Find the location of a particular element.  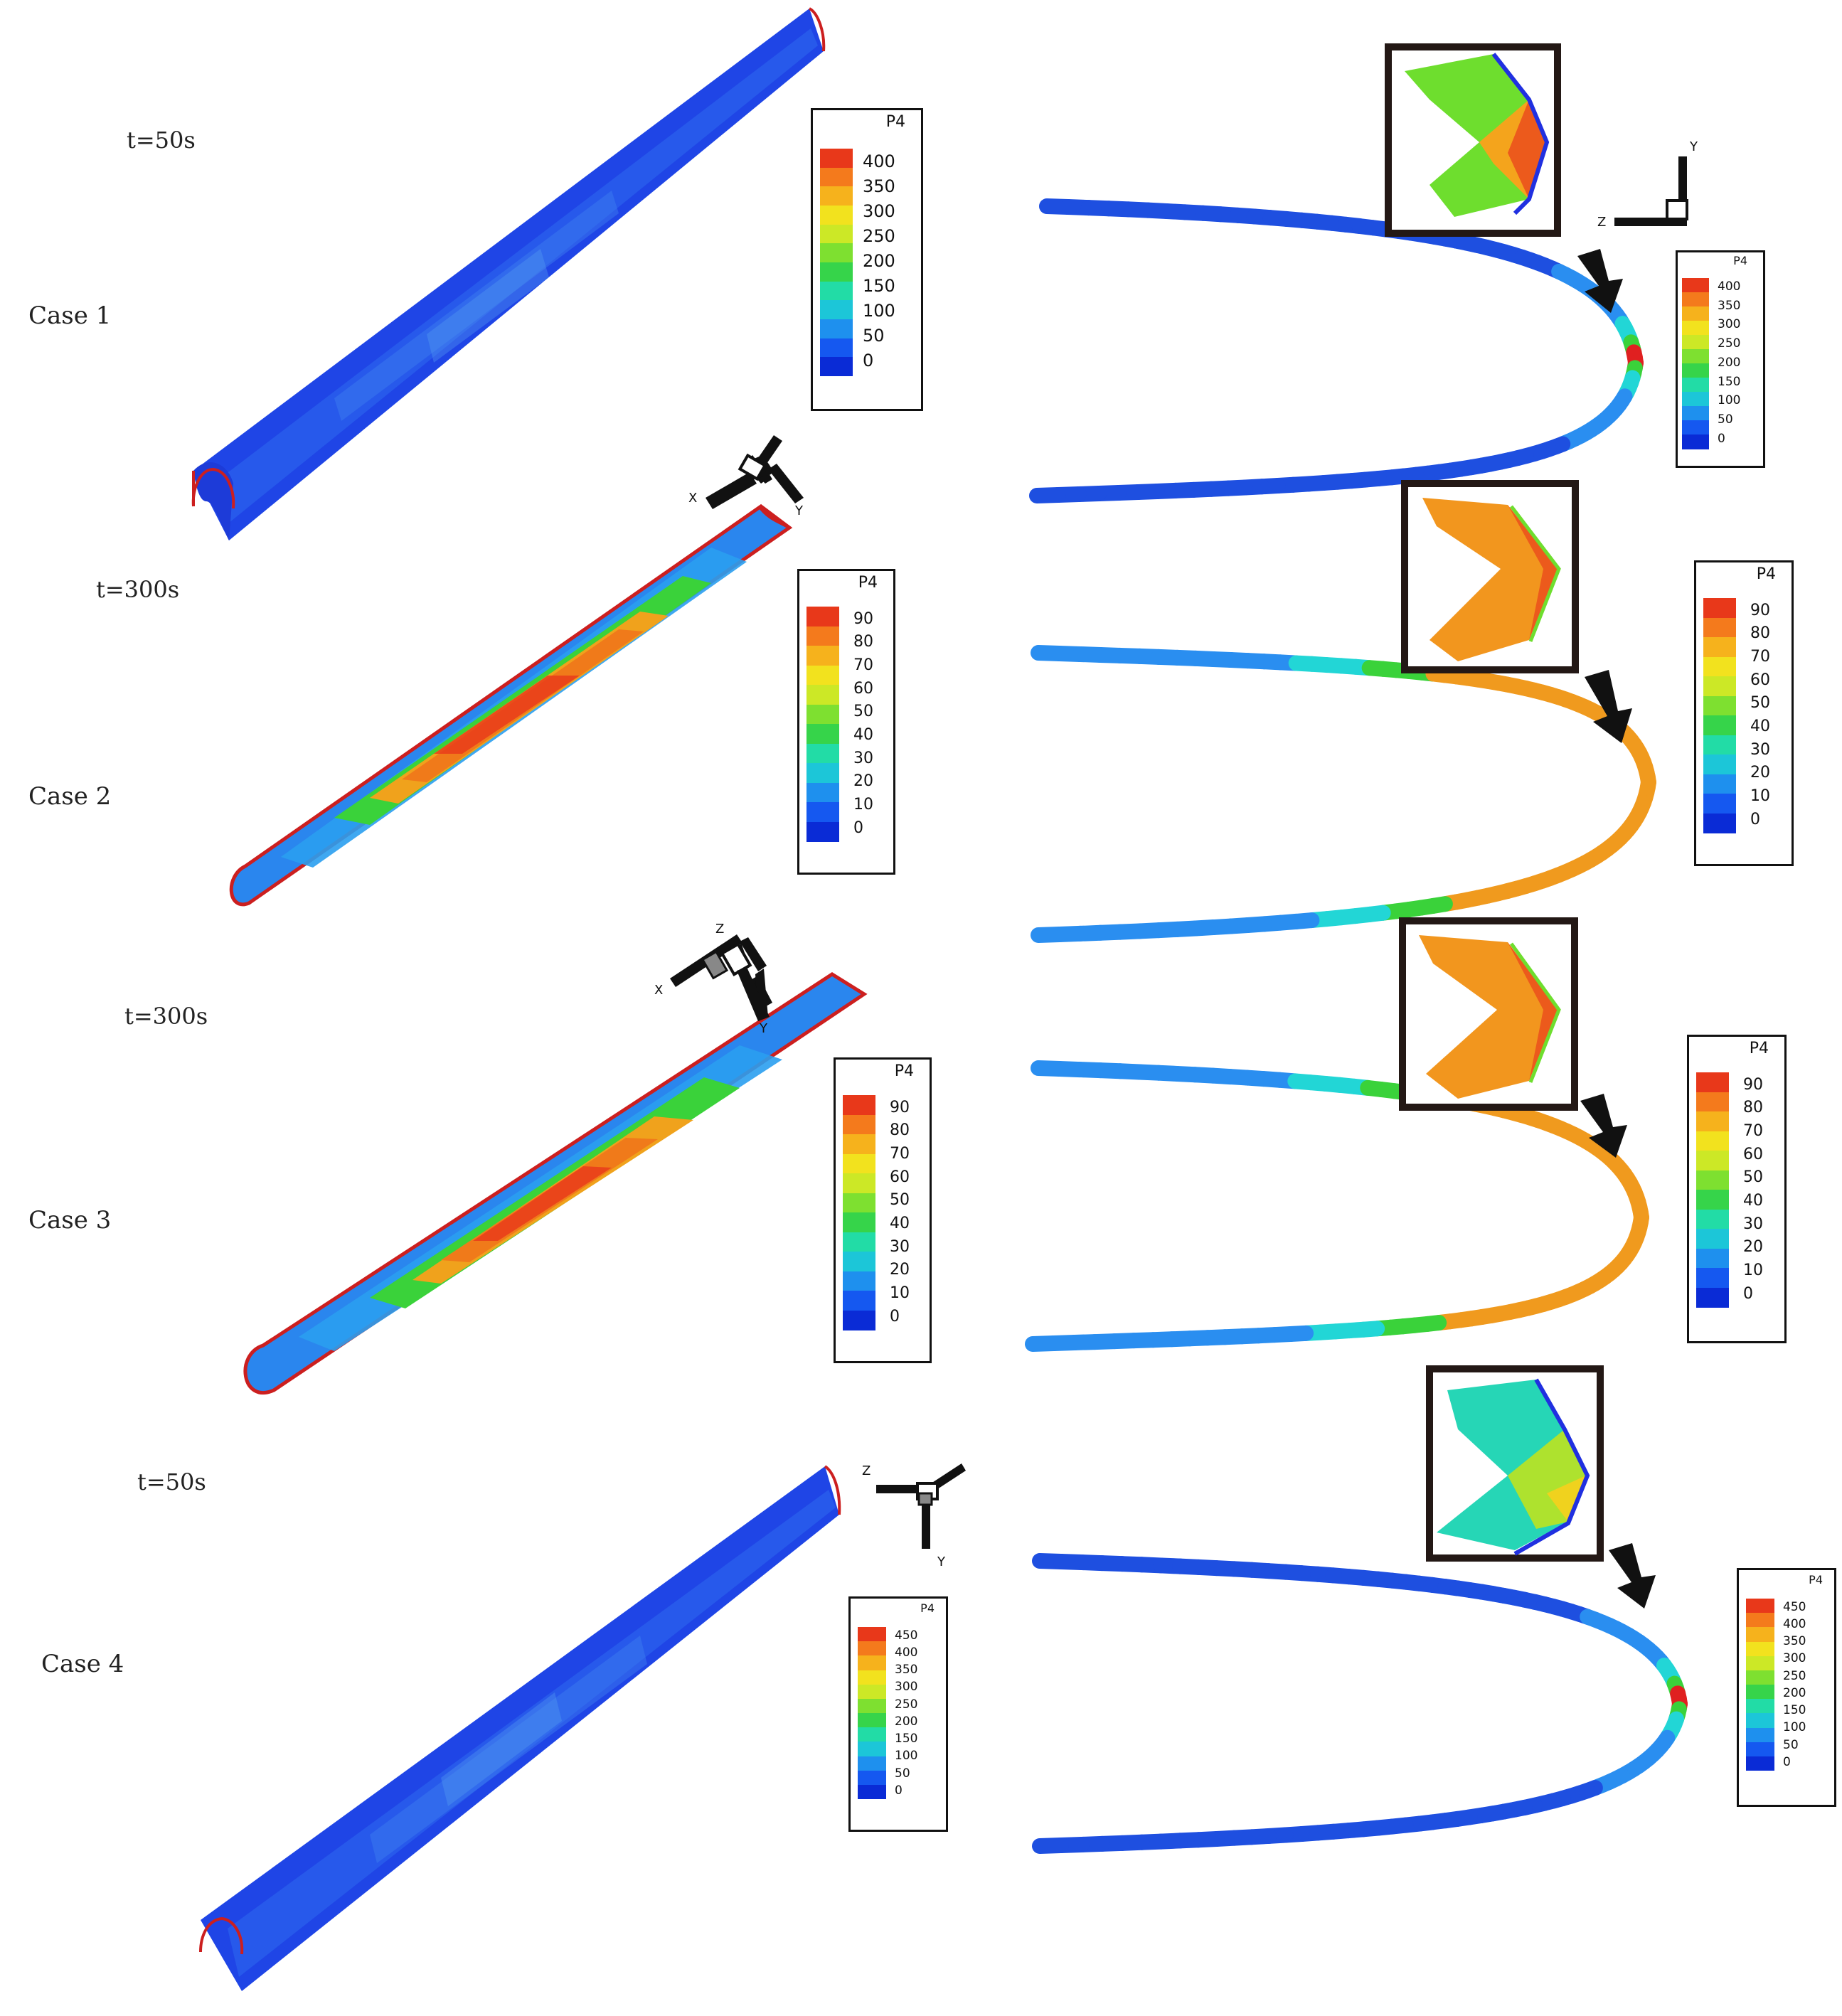

case3-legend-left-tick-label: 90 is located at coordinates (900, 1107).